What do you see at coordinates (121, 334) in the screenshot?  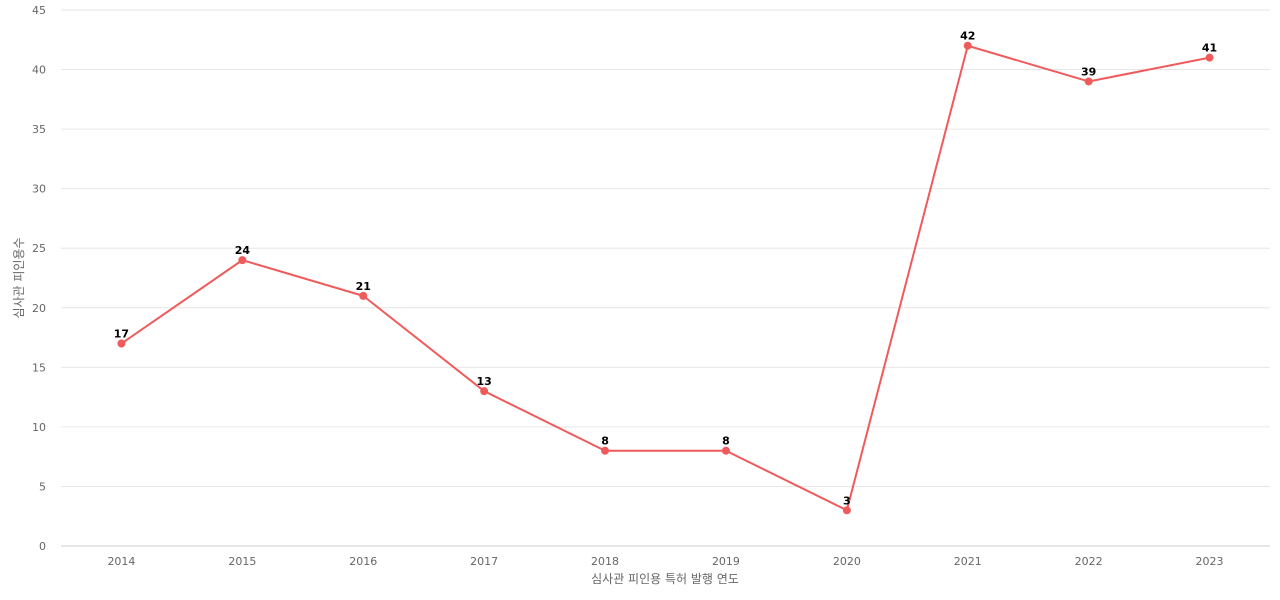 I see `data-label: 17` at bounding box center [121, 334].